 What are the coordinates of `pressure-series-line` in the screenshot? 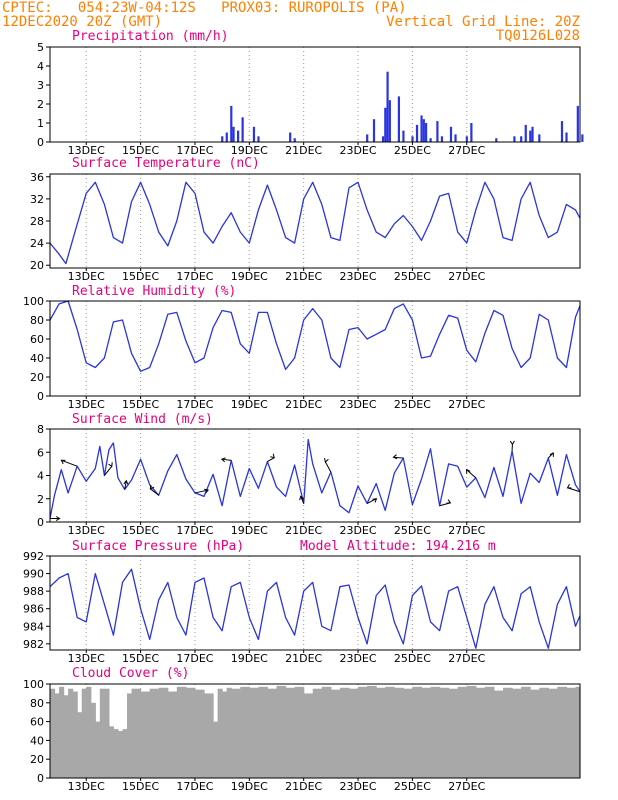 It's located at (315, 608).